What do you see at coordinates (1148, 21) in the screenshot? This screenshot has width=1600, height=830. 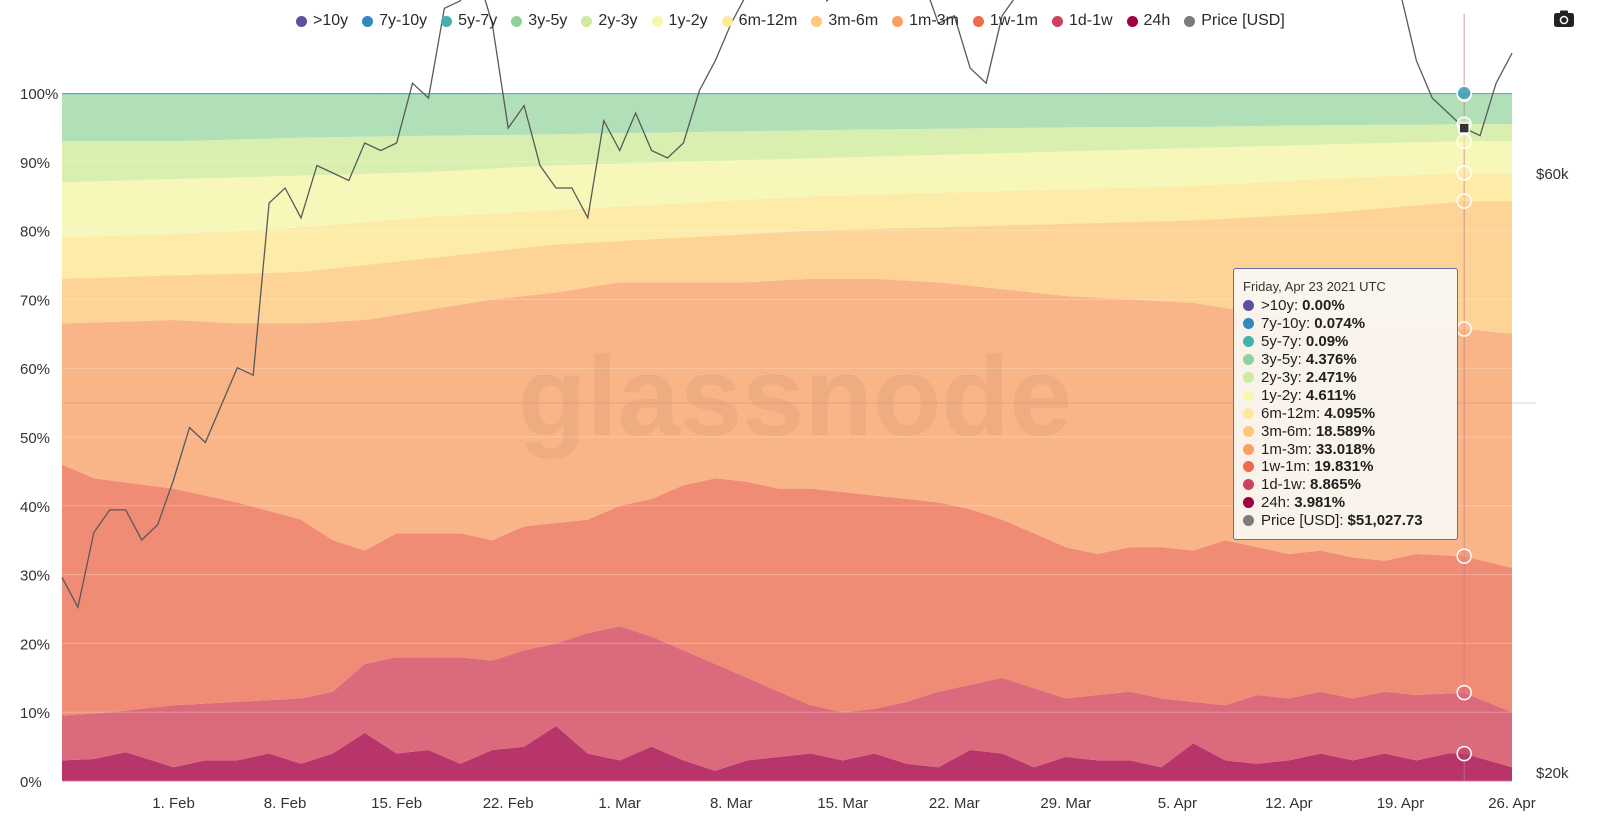 I see `legend-item: 24h` at bounding box center [1148, 21].